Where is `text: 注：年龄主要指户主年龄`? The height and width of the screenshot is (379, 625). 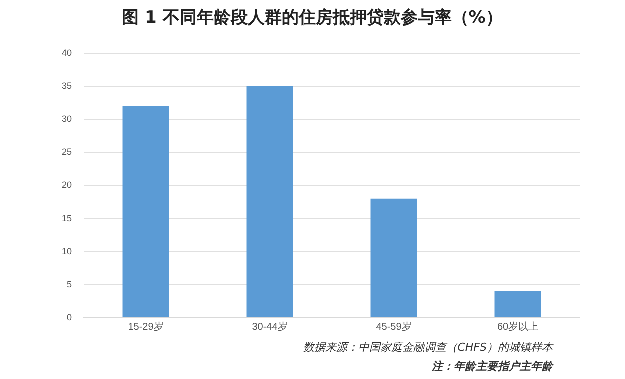
text: 注：年龄主要指户主年龄 is located at coordinates (492, 367).